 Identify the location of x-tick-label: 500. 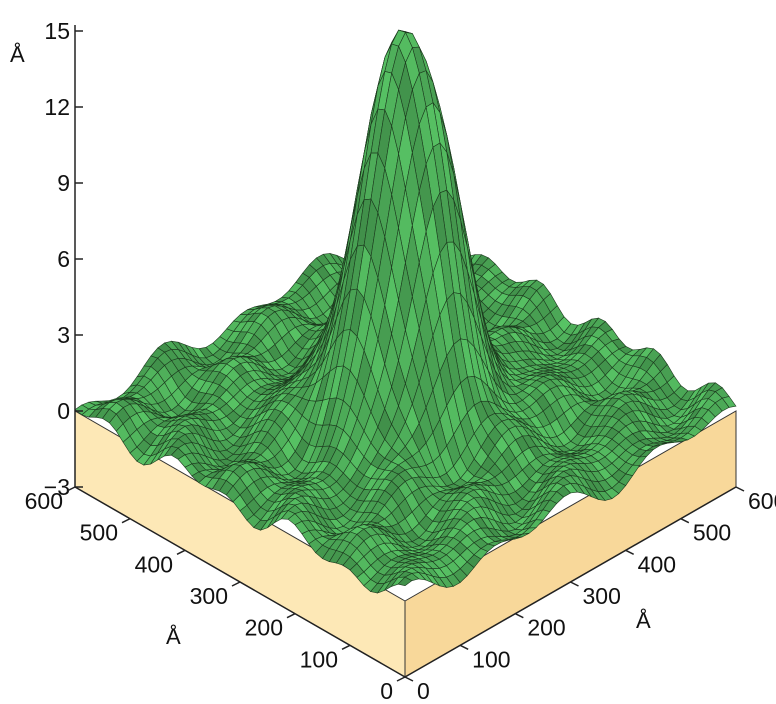
(712, 533).